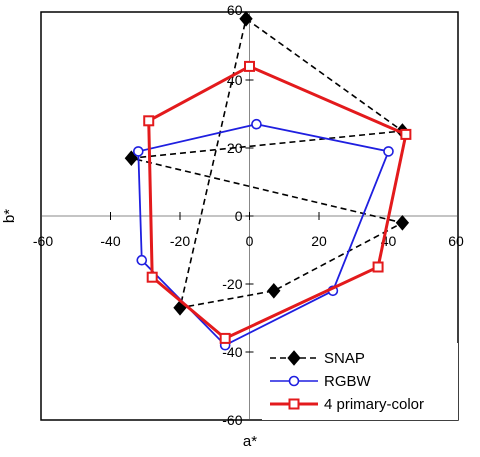 Image resolution: width=480 pixels, height=457 pixels. I want to click on y-tick-label: -60, so click(232, 420).